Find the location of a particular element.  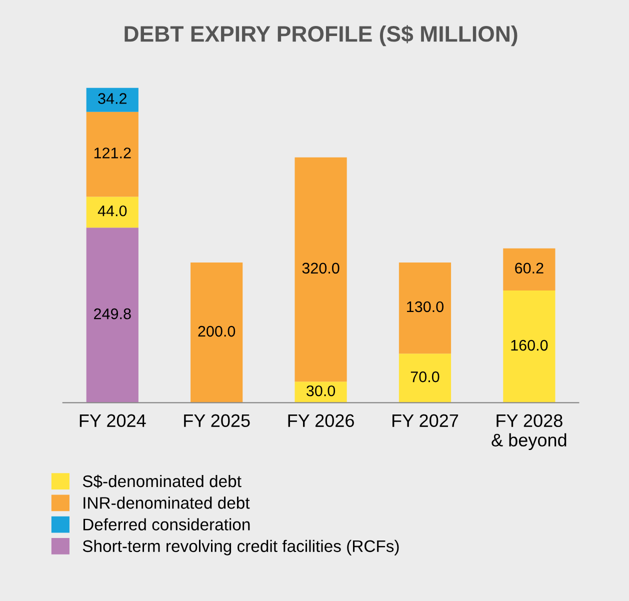

data-label: 30.0 is located at coordinates (321, 390).